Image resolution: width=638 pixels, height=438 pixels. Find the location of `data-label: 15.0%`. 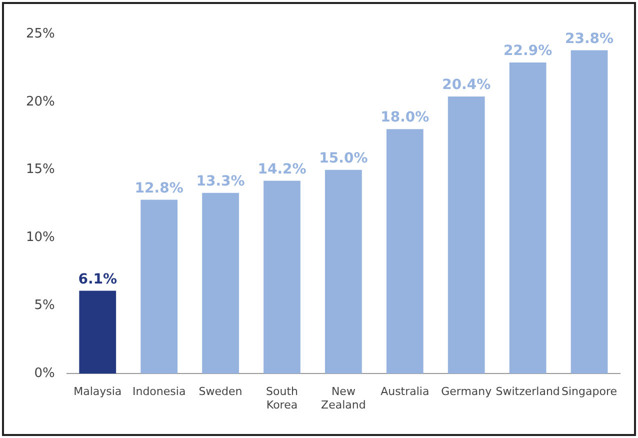

data-label: 15.0% is located at coordinates (343, 158).